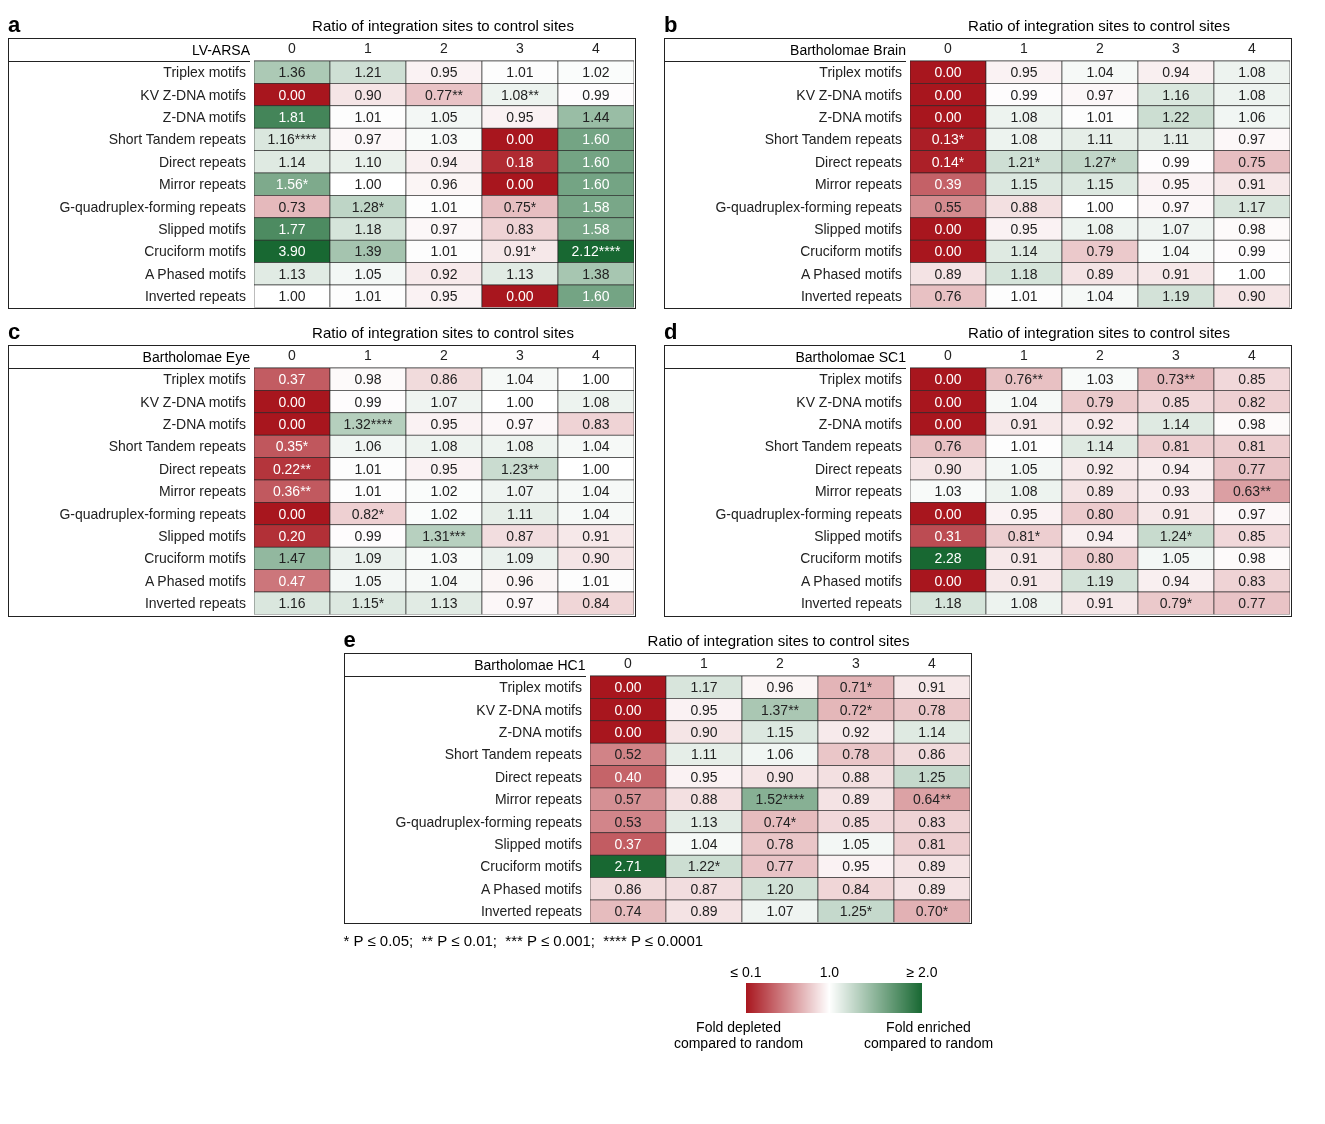 This screenshot has width=1325, height=1124. I want to click on data-label: 0.57, so click(627, 798).